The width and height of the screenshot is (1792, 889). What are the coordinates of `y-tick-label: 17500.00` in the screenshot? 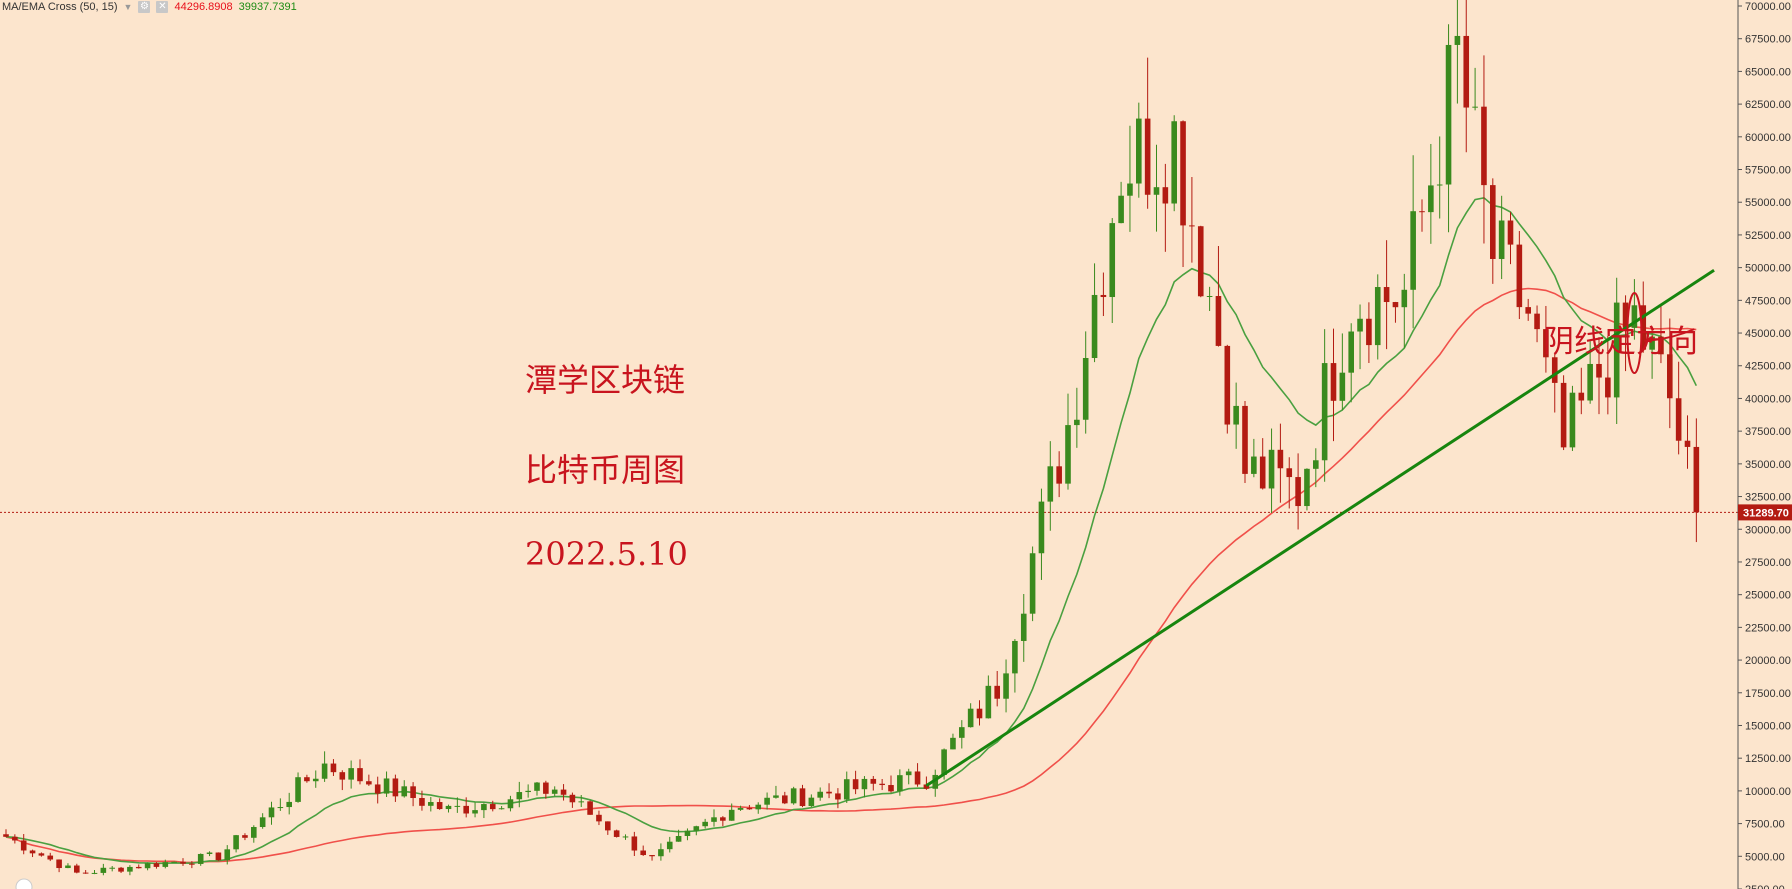 It's located at (1768, 694).